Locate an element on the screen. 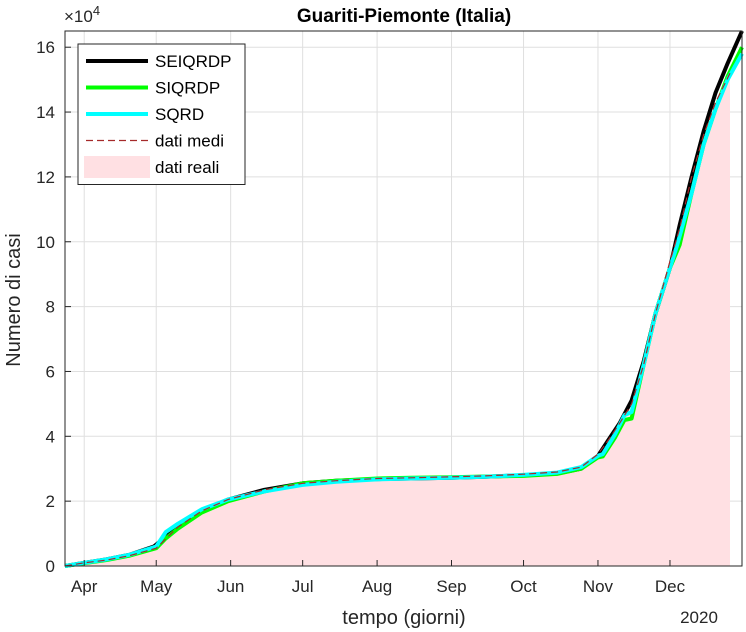 The height and width of the screenshot is (632, 746). legend-swatch is located at coordinates (117, 167).